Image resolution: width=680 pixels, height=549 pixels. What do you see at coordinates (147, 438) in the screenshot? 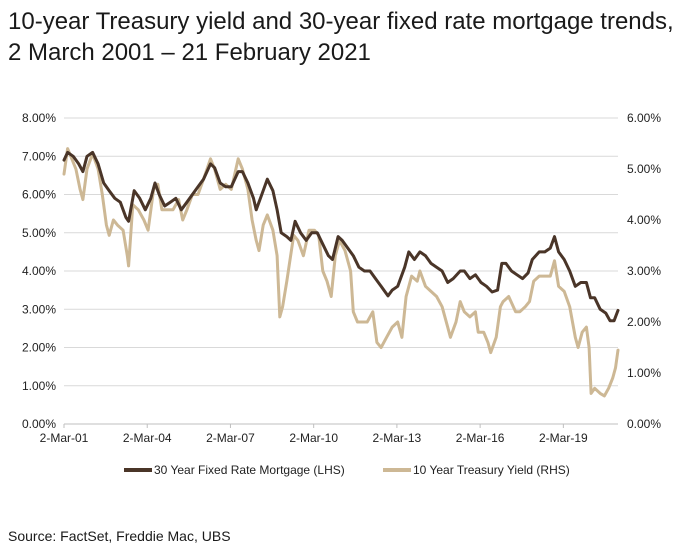
I see `x-tick-label: 2-Mar-04` at bounding box center [147, 438].